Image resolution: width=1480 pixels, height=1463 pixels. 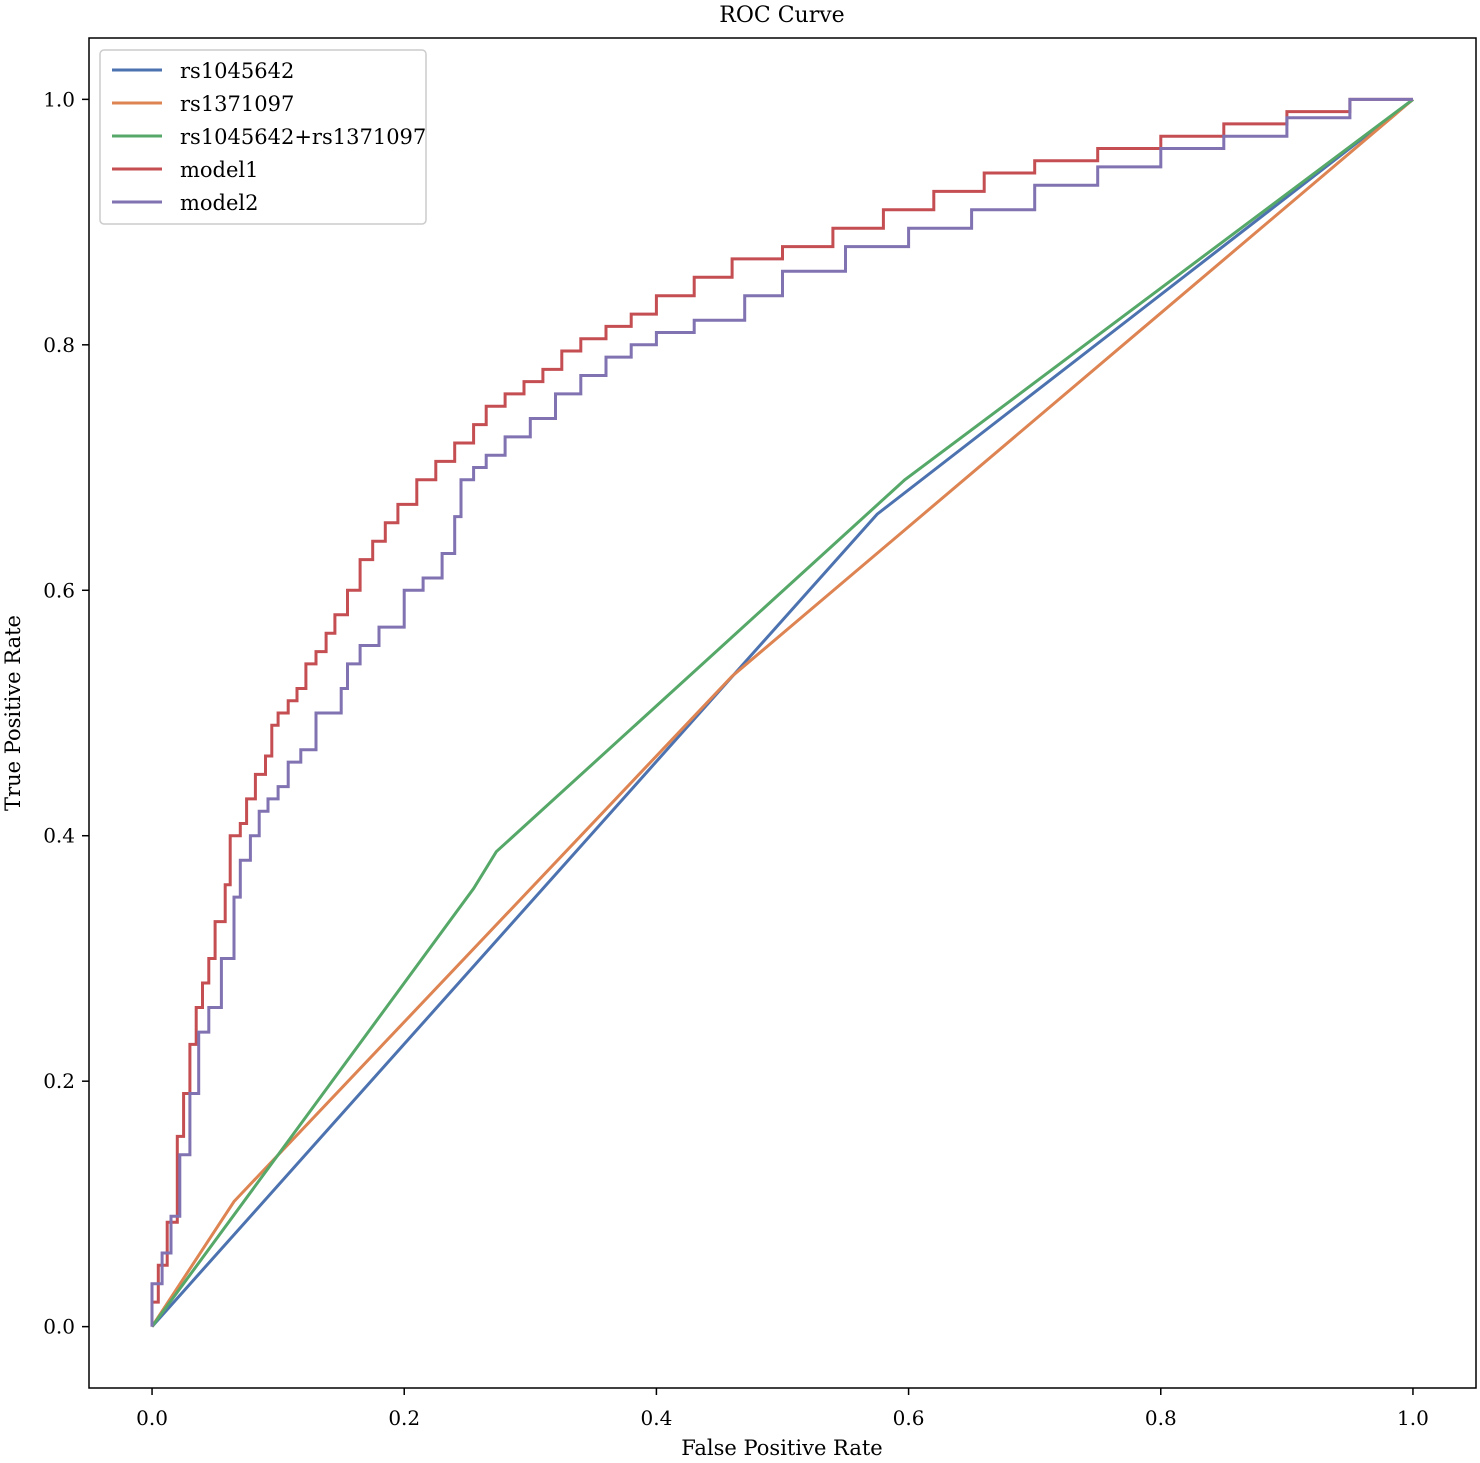 I want to click on legend-label-rs1045642: rs1045642, so click(x=237, y=71).